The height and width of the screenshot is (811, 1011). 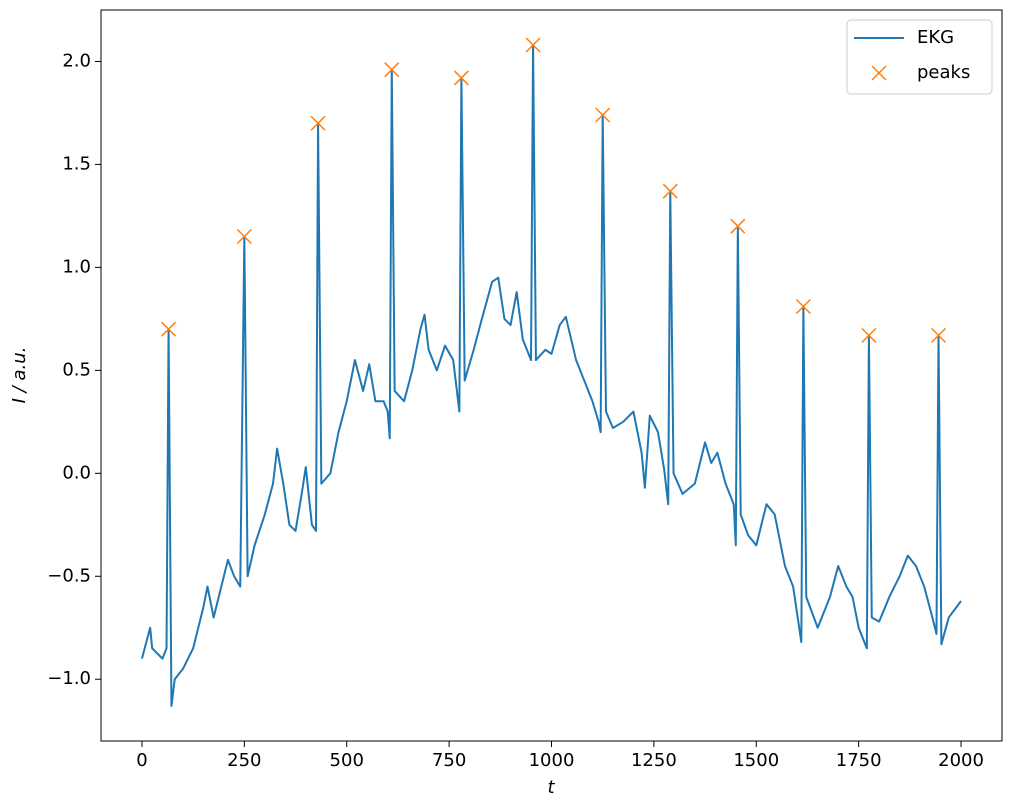 What do you see at coordinates (76, 163) in the screenshot?
I see `y-tick-label: 1.5` at bounding box center [76, 163].